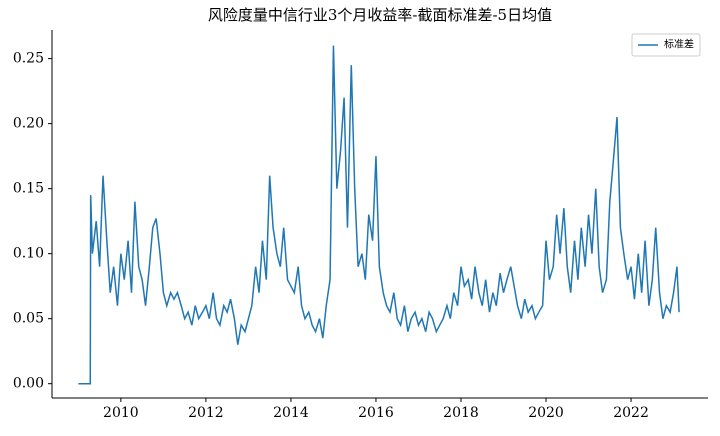 The width and height of the screenshot is (720, 436). Describe the element at coordinates (28, 319) in the screenshot. I see `y-tick-label: 0.05` at that location.